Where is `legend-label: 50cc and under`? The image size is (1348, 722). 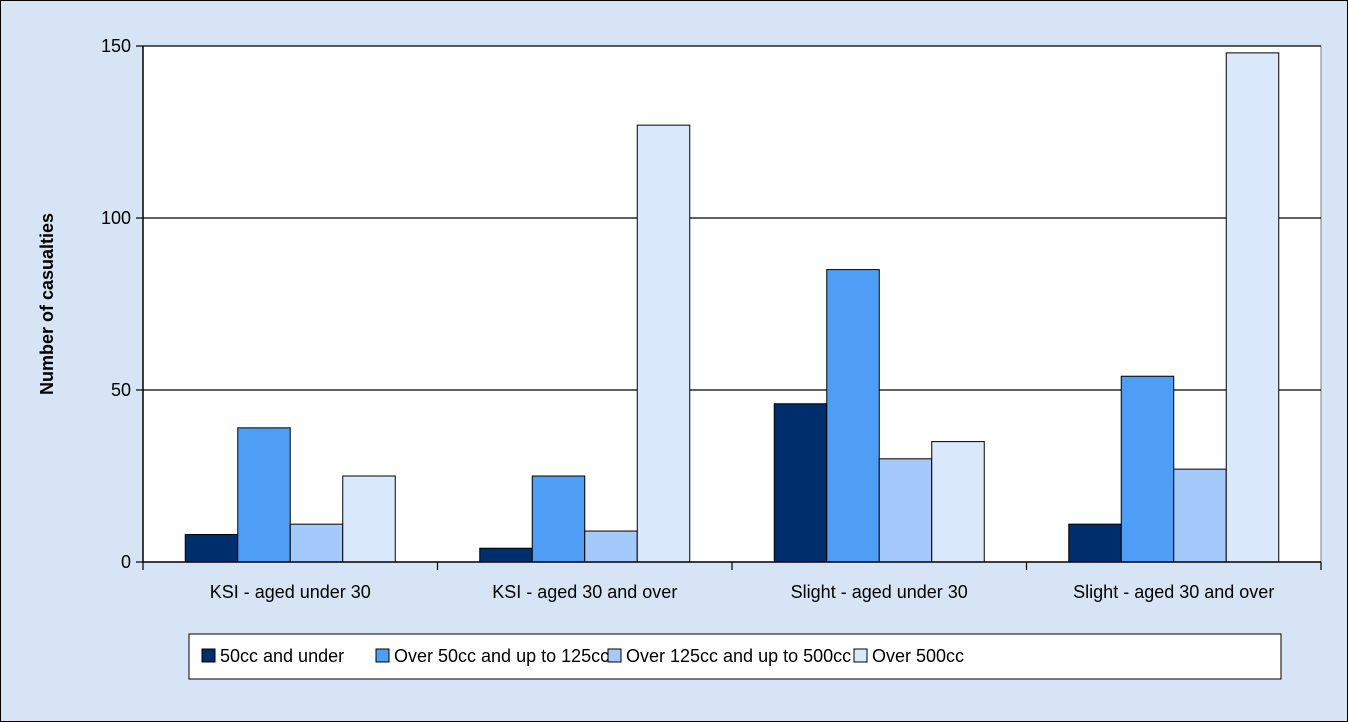 legend-label: 50cc and under is located at coordinates (282, 656).